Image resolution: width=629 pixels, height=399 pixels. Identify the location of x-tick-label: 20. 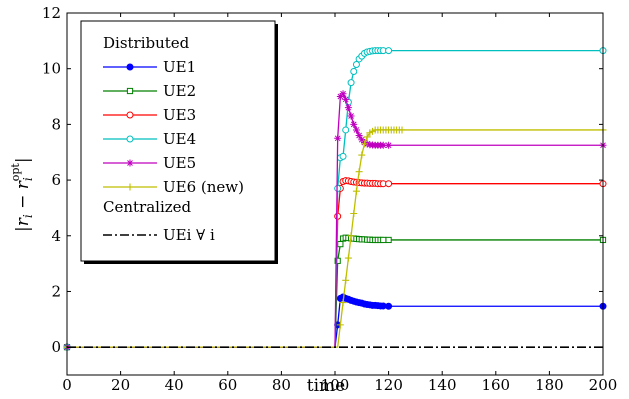
(120, 385).